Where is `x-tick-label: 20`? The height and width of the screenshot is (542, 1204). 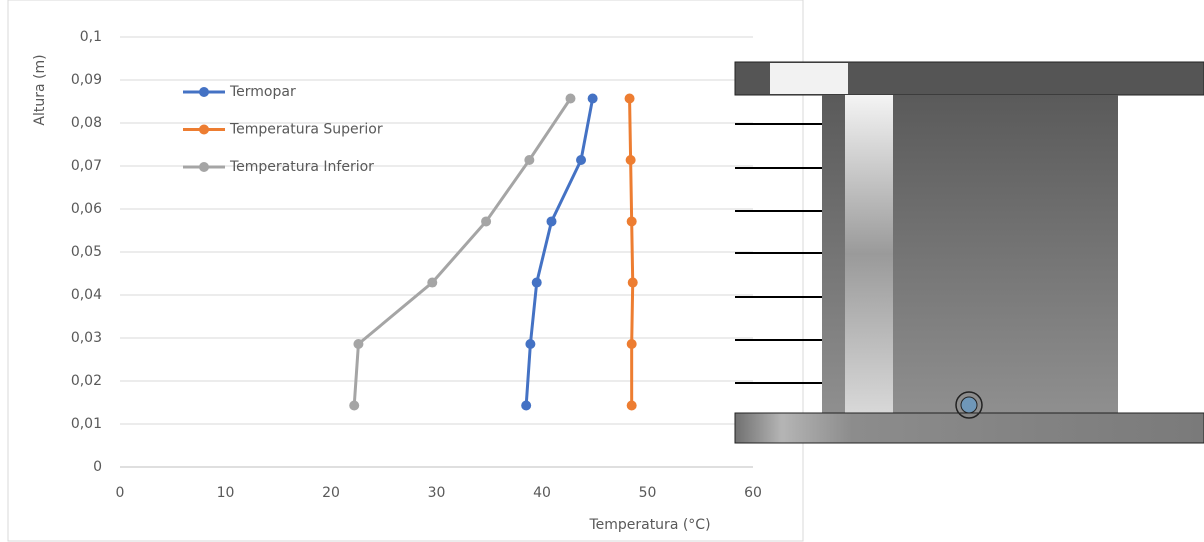 x-tick-label: 20 is located at coordinates (331, 493).